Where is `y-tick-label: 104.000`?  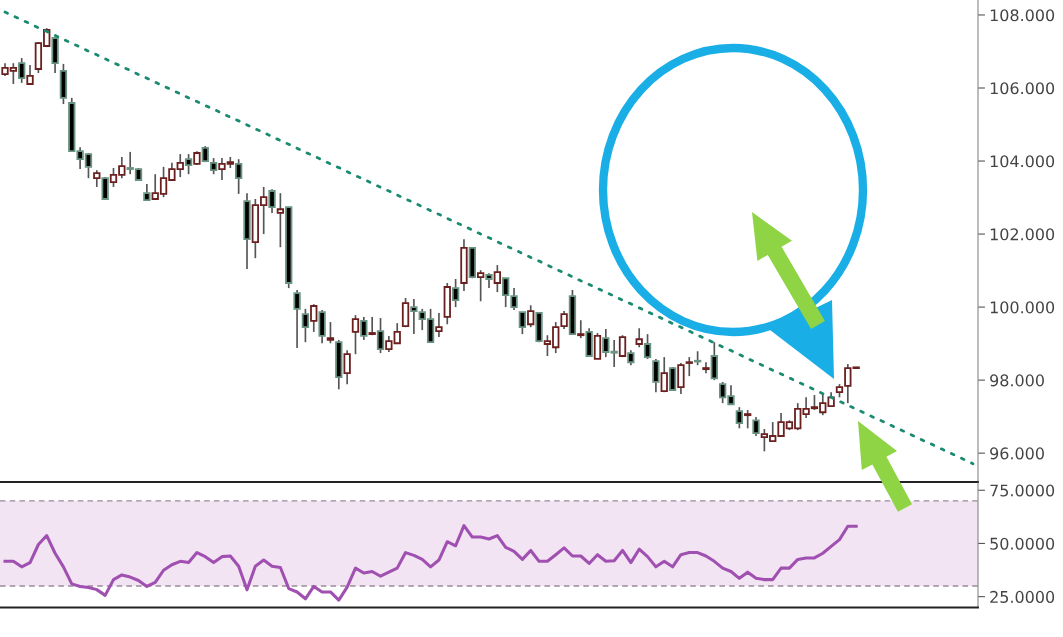
y-tick-label: 104.000 is located at coordinates (1022, 161).